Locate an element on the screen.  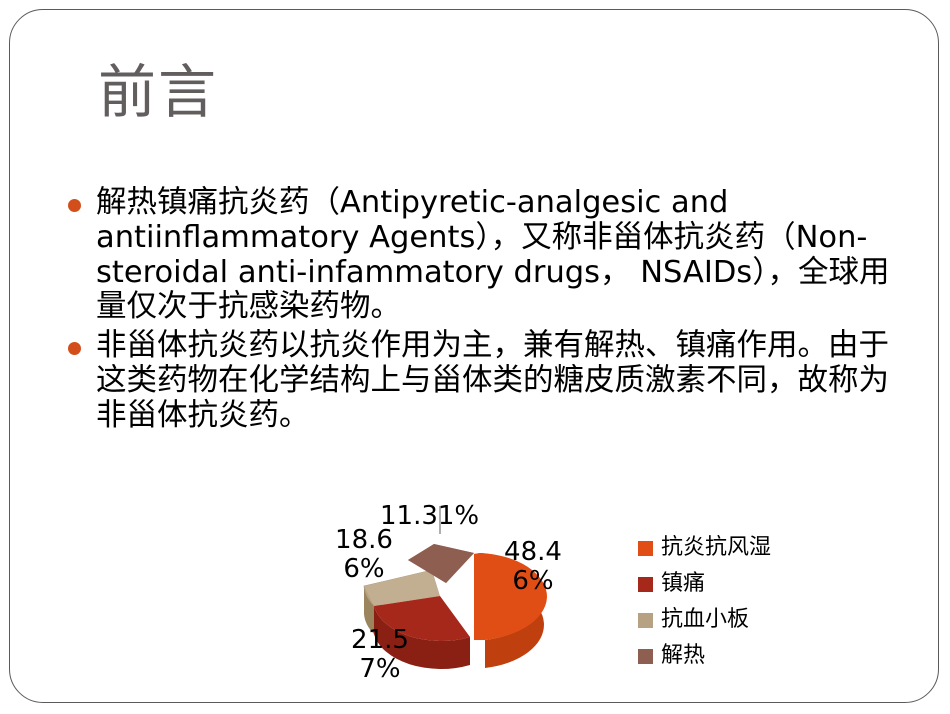
page-title: 前言 is located at coordinates (158, 92).